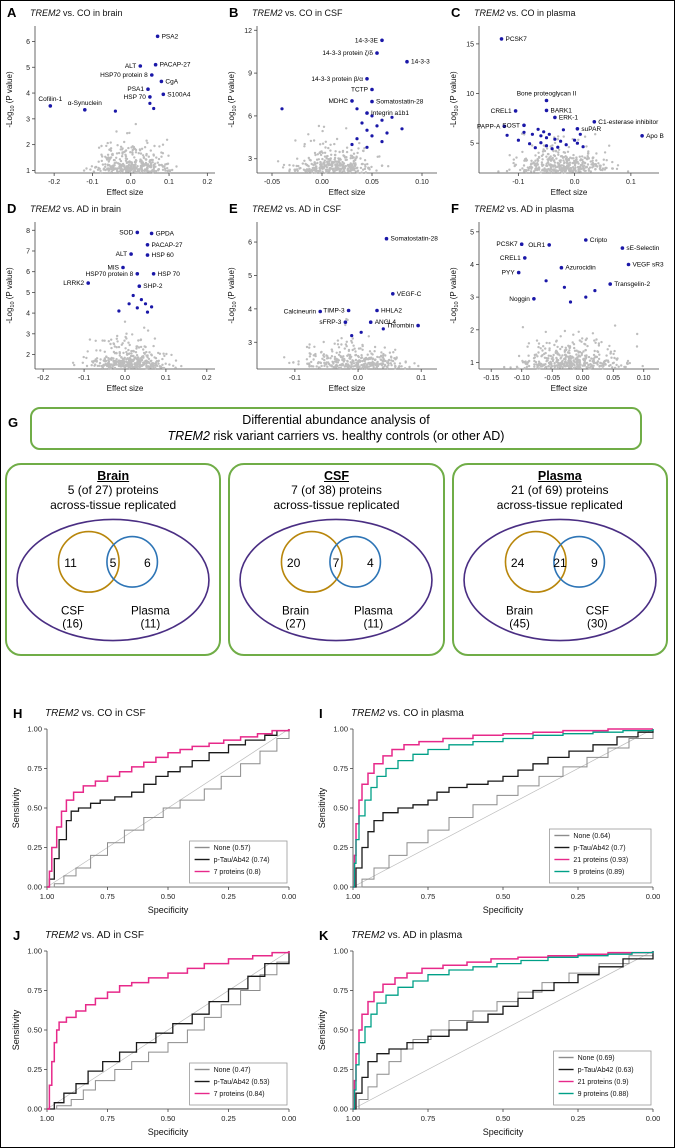  What do you see at coordinates (337, 79) in the screenshot?
I see `svg-text: 14-3-3 protein β/α` at bounding box center [337, 79].